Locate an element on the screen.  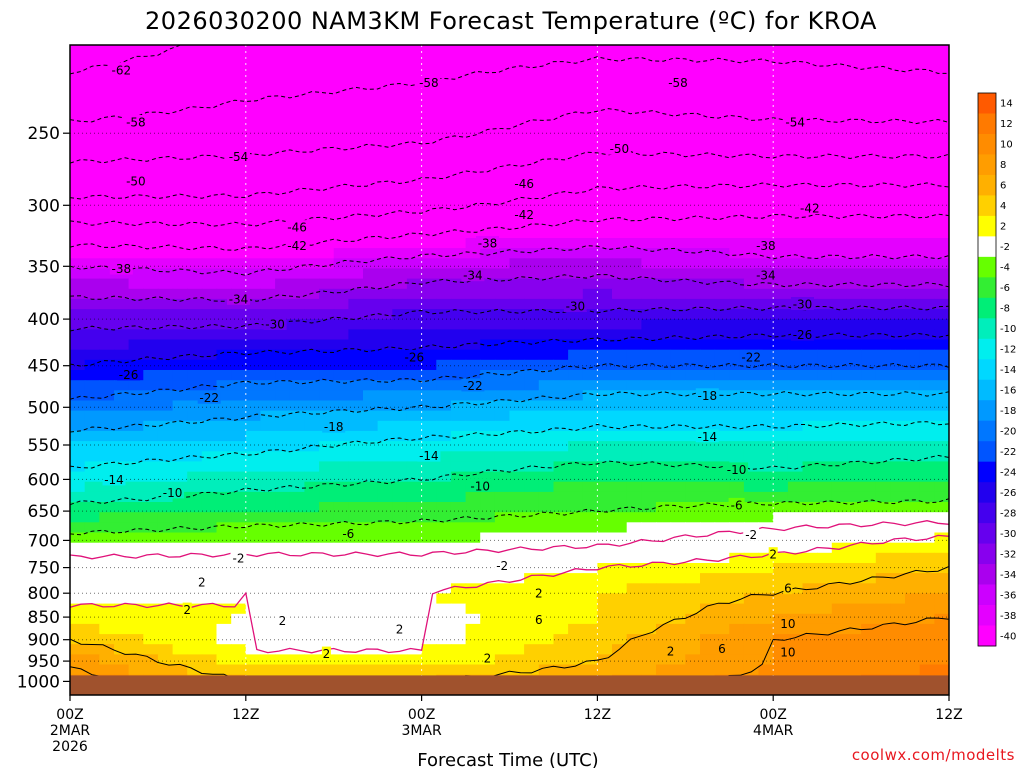
contour-label-text: -58 is located at coordinates (136, 123).